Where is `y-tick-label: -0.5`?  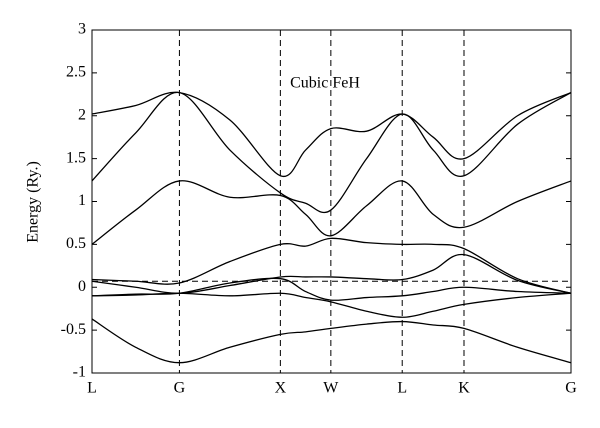
y-tick-label: -0.5 is located at coordinates (73, 329).